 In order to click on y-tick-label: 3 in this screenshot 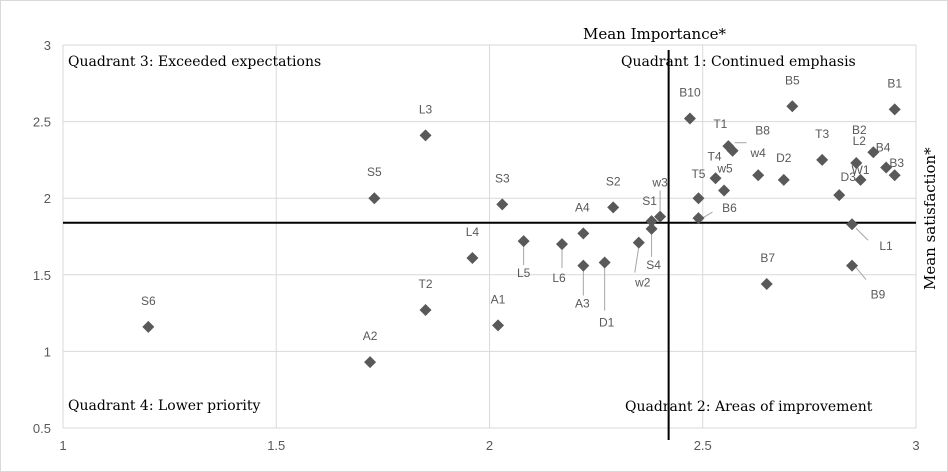, I will do `click(47, 45)`.